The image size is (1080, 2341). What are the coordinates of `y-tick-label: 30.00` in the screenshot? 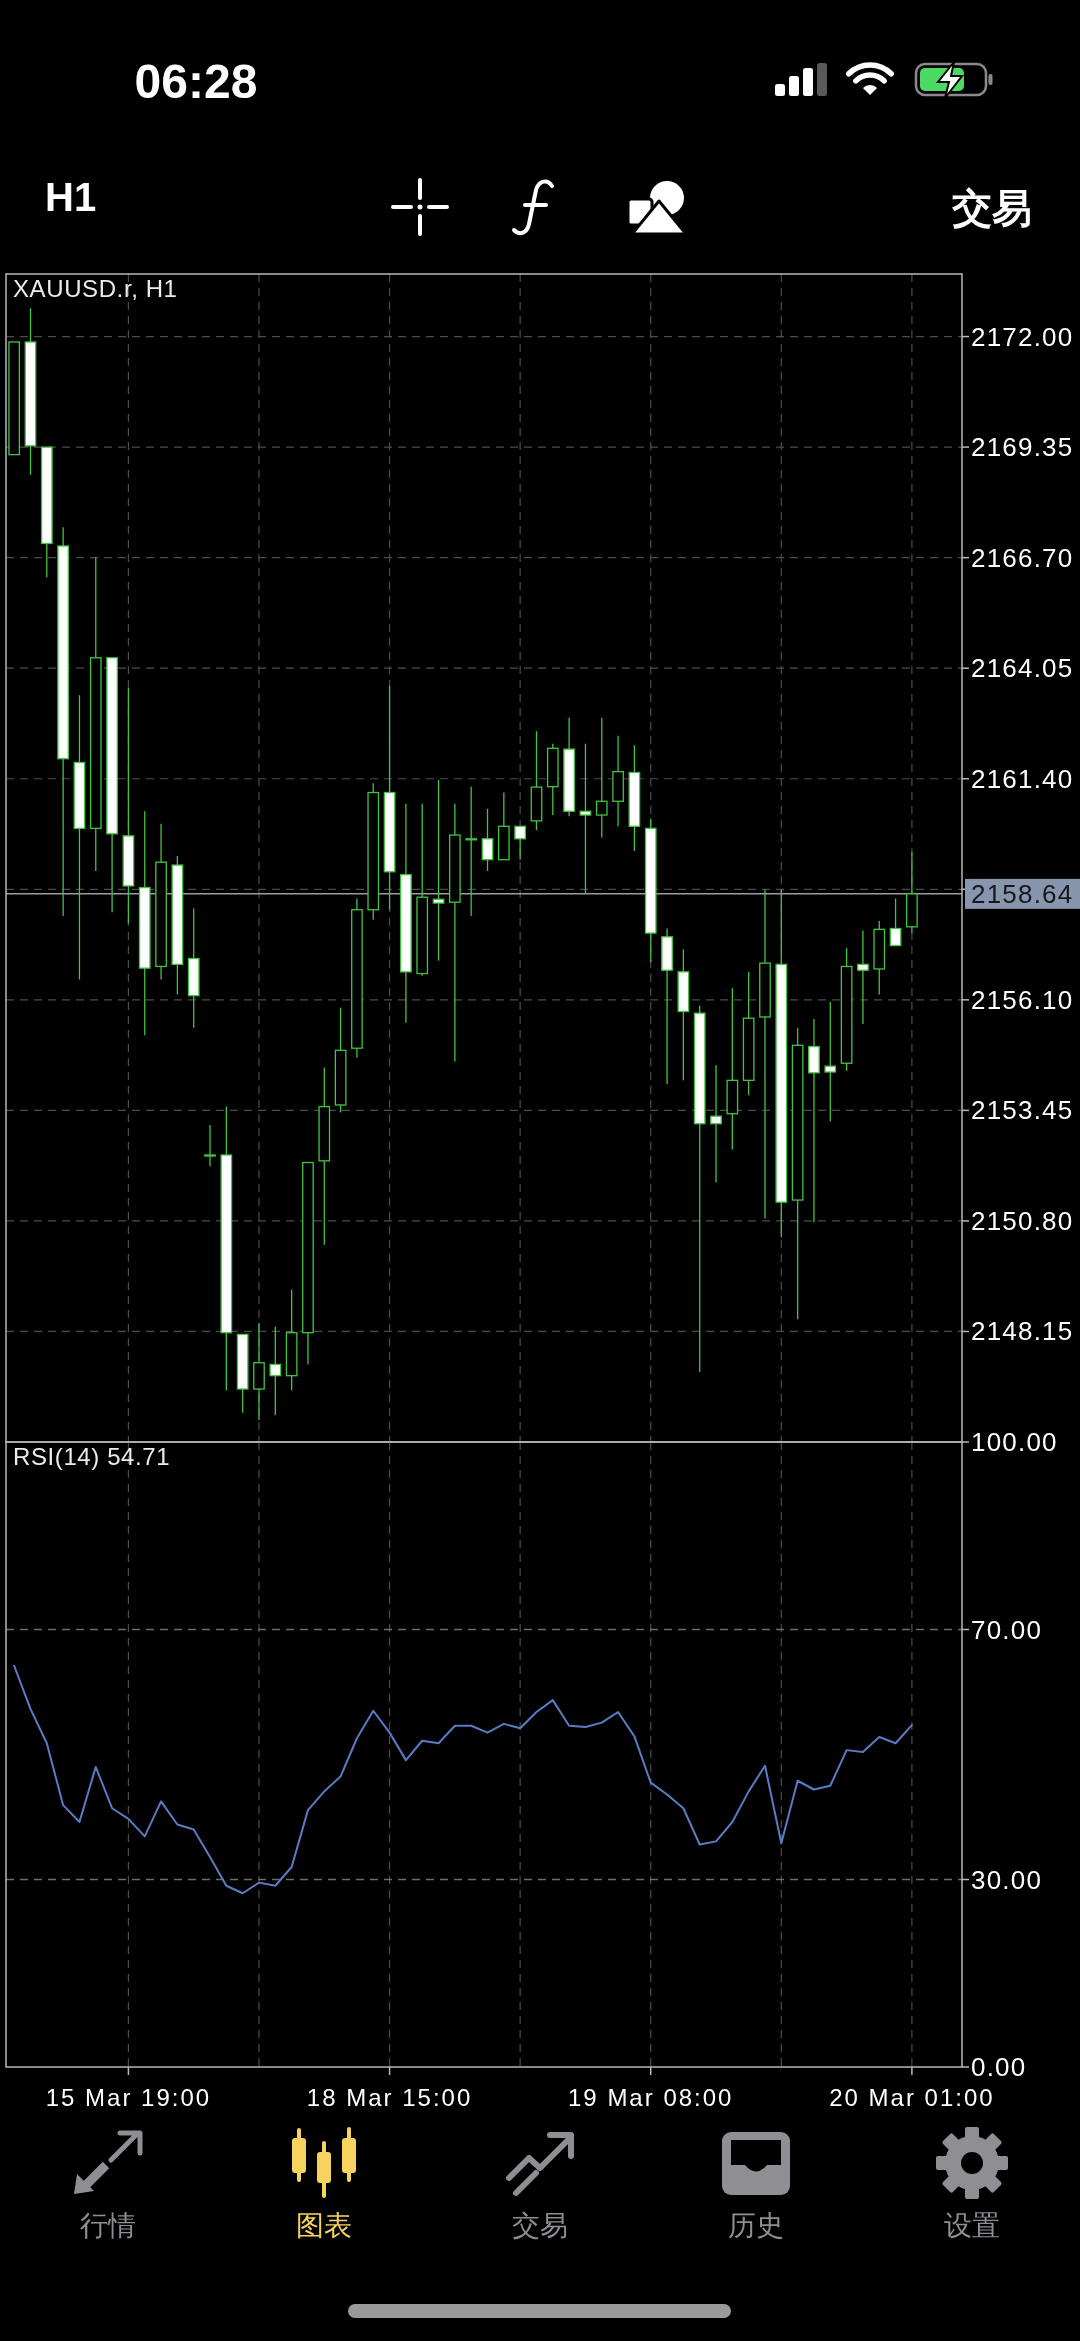 It's located at (1007, 1879).